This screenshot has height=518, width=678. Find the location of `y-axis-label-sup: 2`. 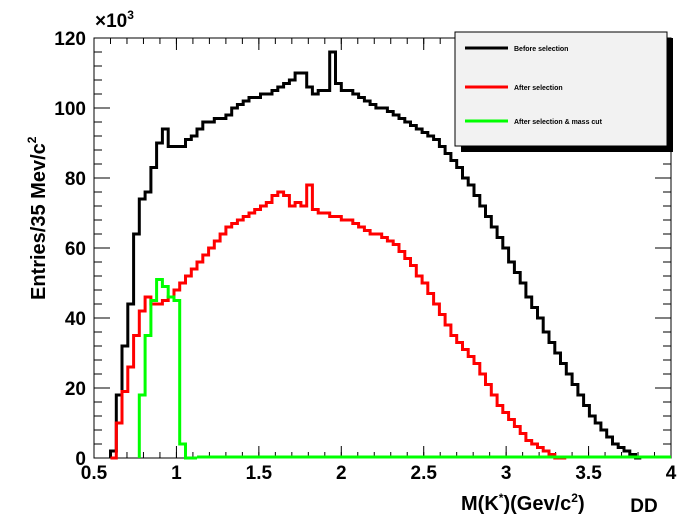

y-axis-label-sup: 2 is located at coordinates (32, 139).